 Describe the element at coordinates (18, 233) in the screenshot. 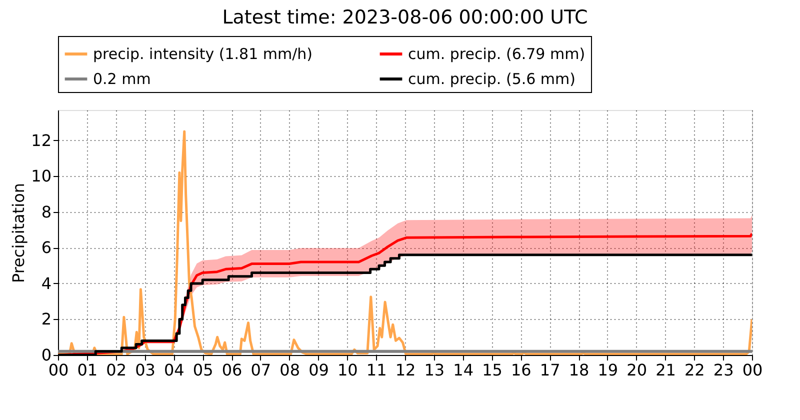

I see `y-axis-title: Precipitation` at that location.